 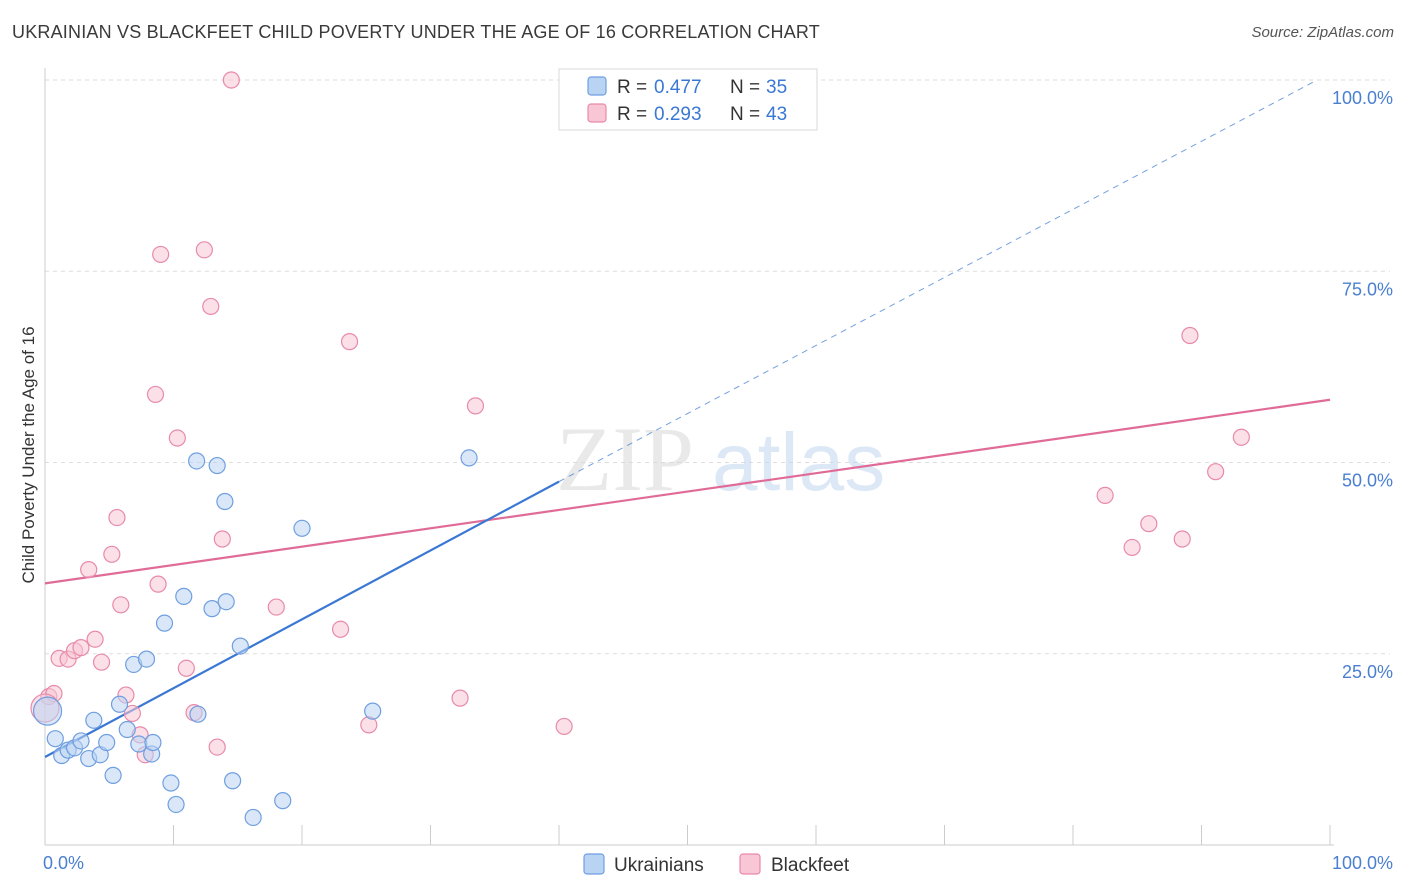 I want to click on watermark: ZIP atlas, so click(x=720, y=459).